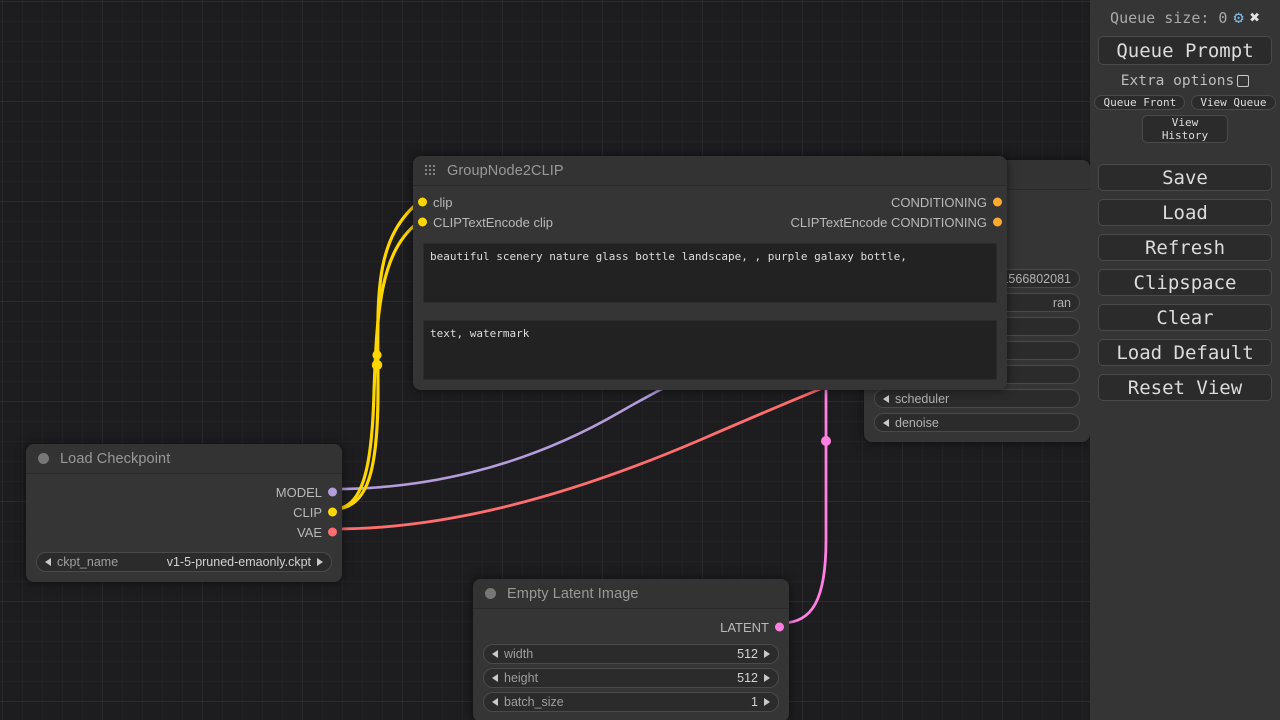  I want to click on settings-gear-icon: ⚙, so click(1238, 17).